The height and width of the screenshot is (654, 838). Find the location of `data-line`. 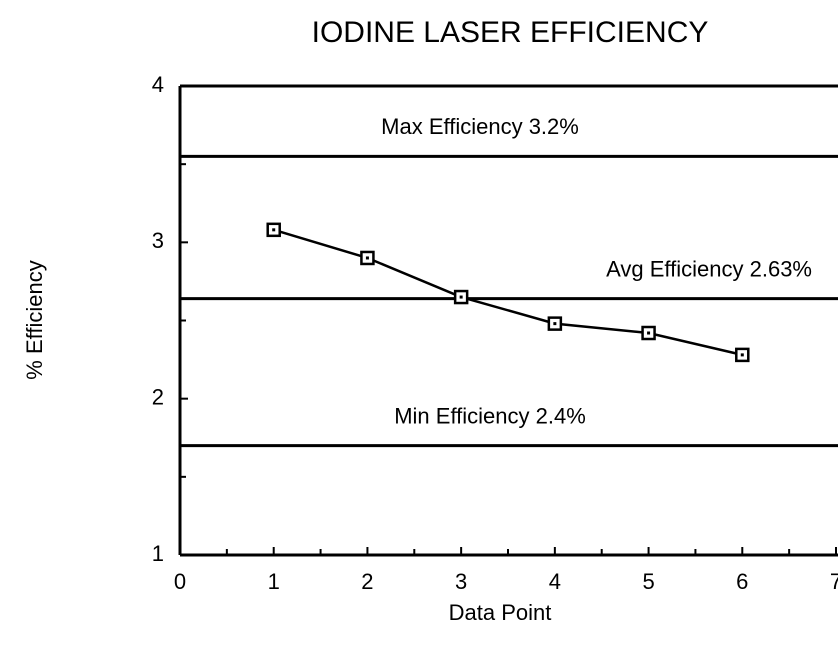

data-line is located at coordinates (508, 292).